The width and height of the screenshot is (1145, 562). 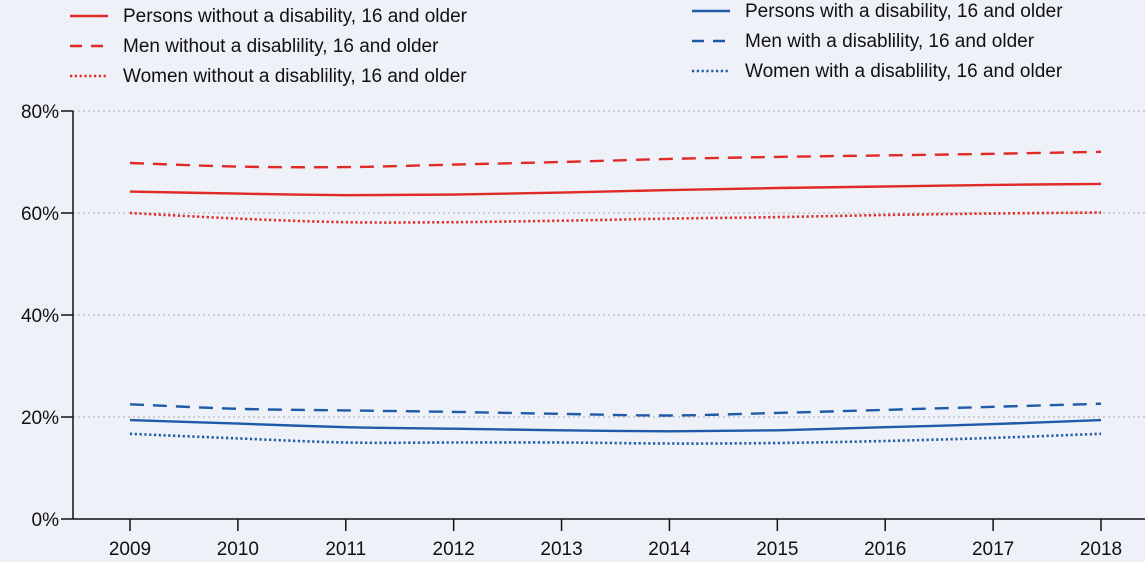 What do you see at coordinates (993, 549) in the screenshot?
I see `x-tick-label: 2017` at bounding box center [993, 549].